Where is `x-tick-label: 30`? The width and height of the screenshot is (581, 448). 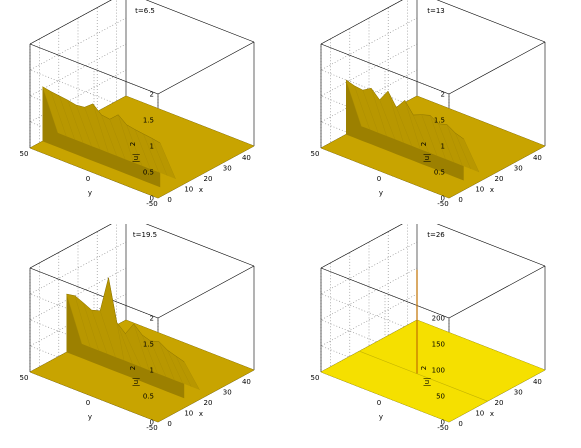
x-tick-label: 30 is located at coordinates (518, 169).